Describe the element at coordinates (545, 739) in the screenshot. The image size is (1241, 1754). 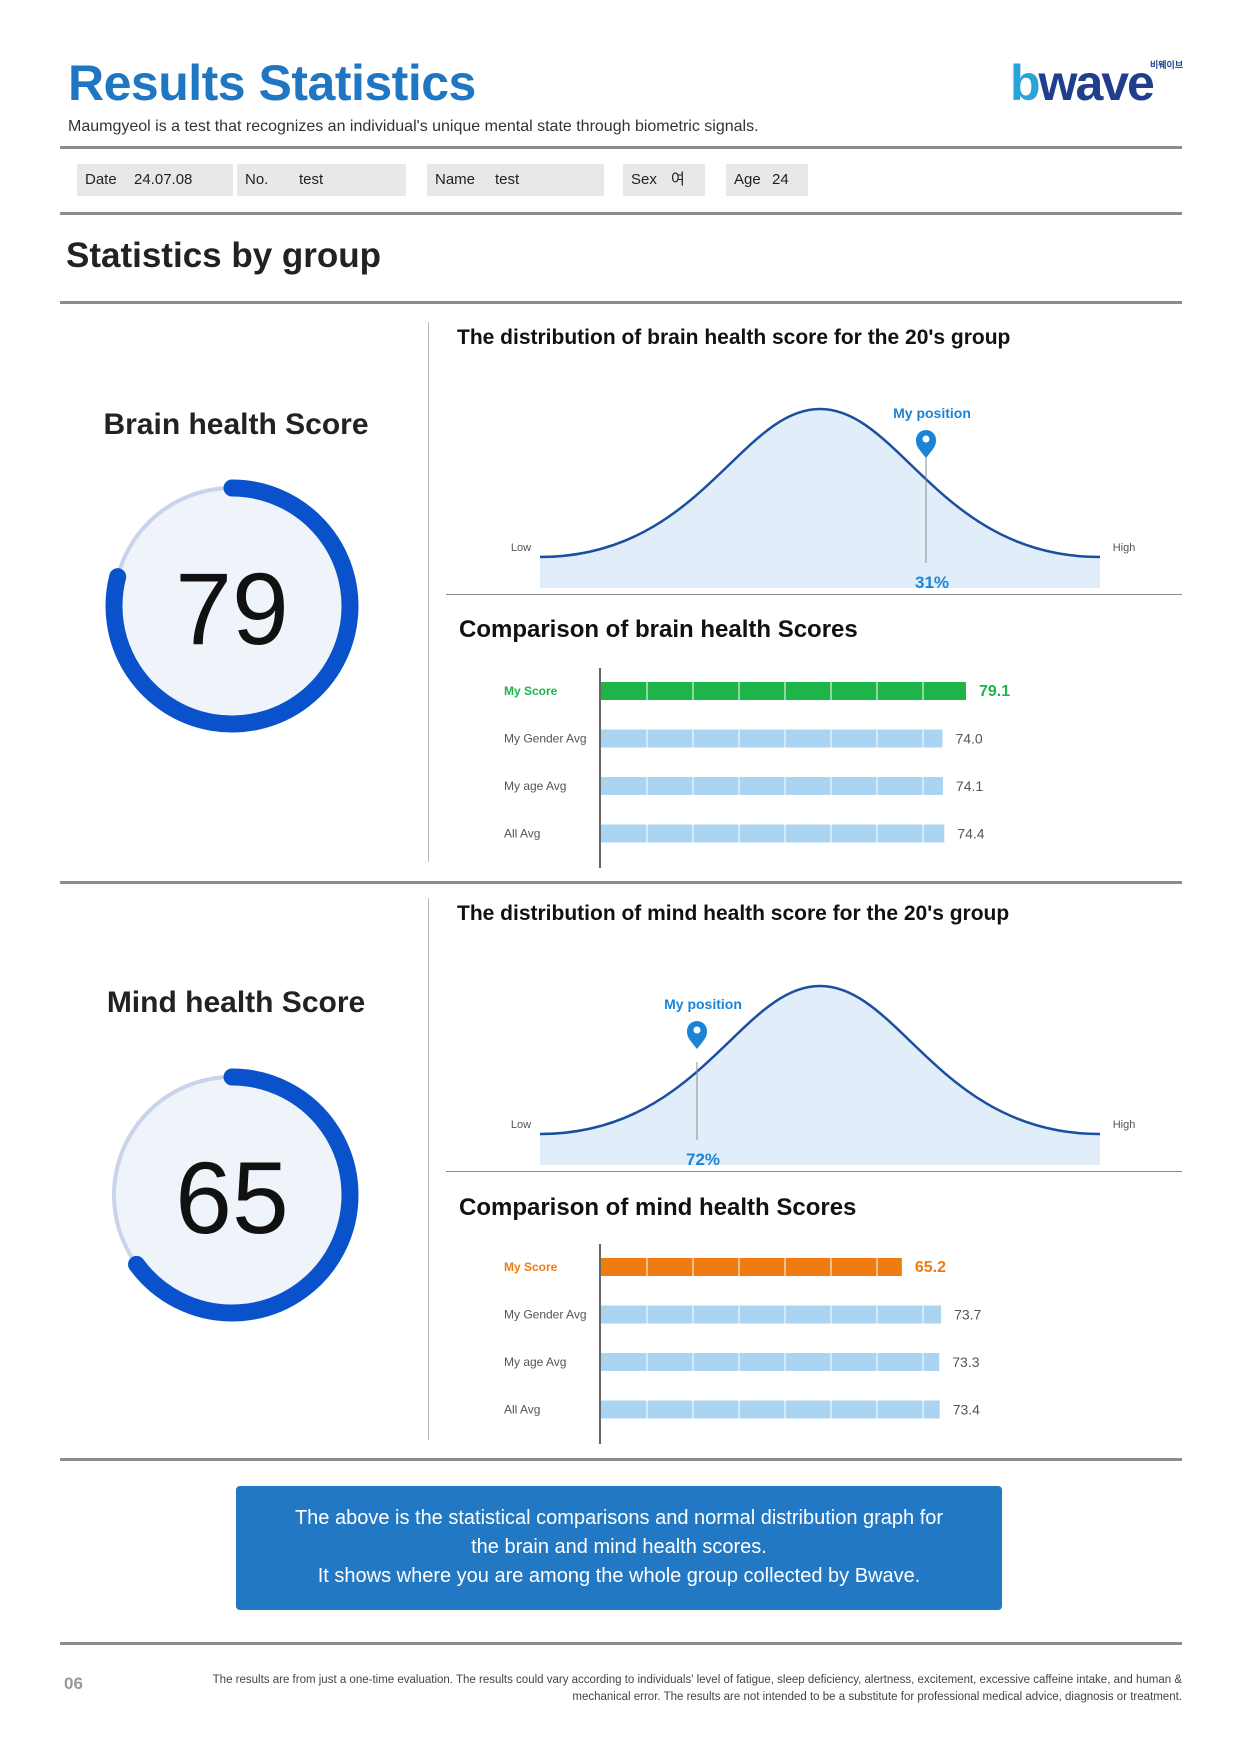
I see `brain-bar-label: My Gender Avg` at that location.